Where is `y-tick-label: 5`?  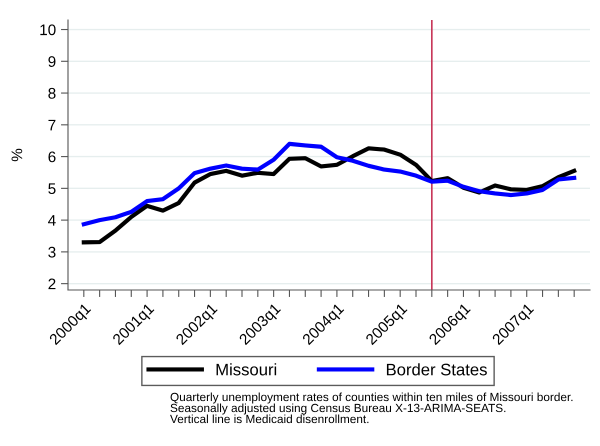 y-tick-label: 5 is located at coordinates (52, 188).